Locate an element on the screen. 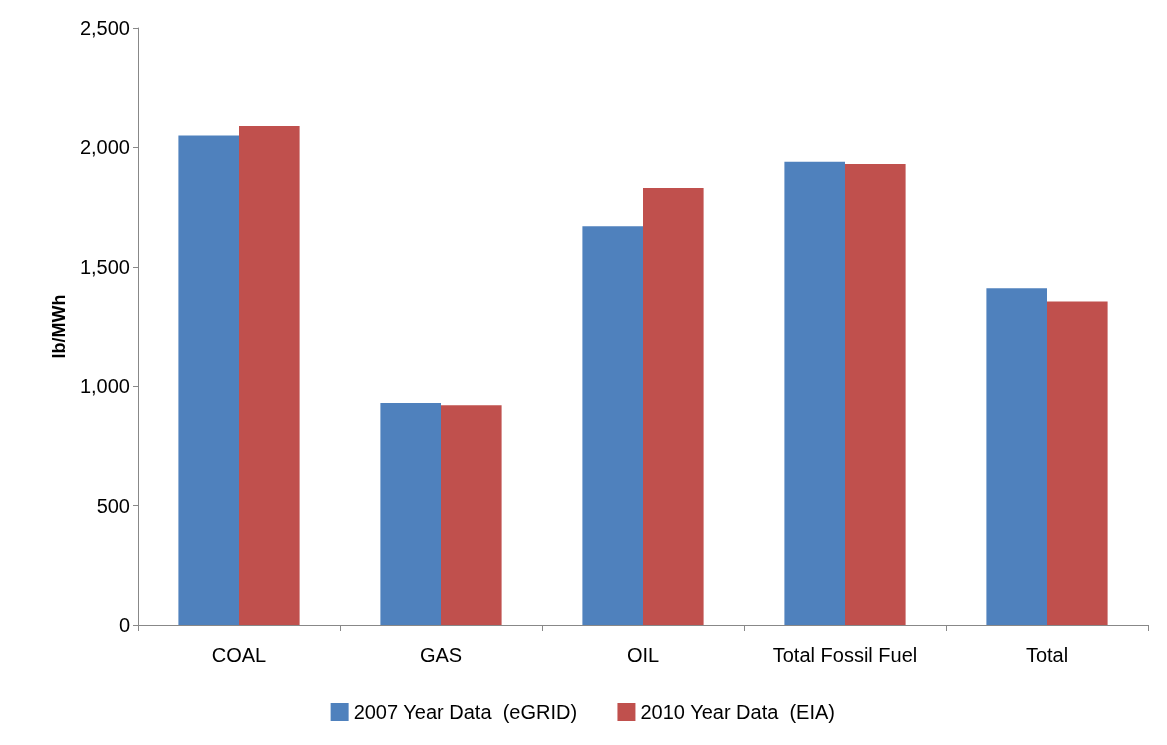 This screenshot has width=1167, height=745. legend-label: 2007 Year Data (eGRID) is located at coordinates (465, 712).